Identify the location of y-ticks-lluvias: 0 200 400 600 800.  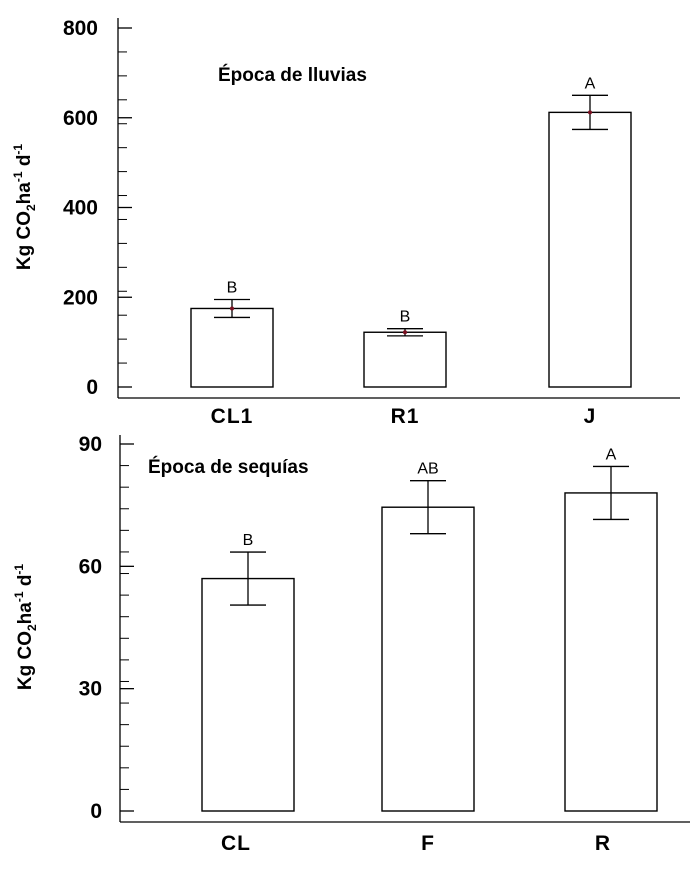
(97, 208).